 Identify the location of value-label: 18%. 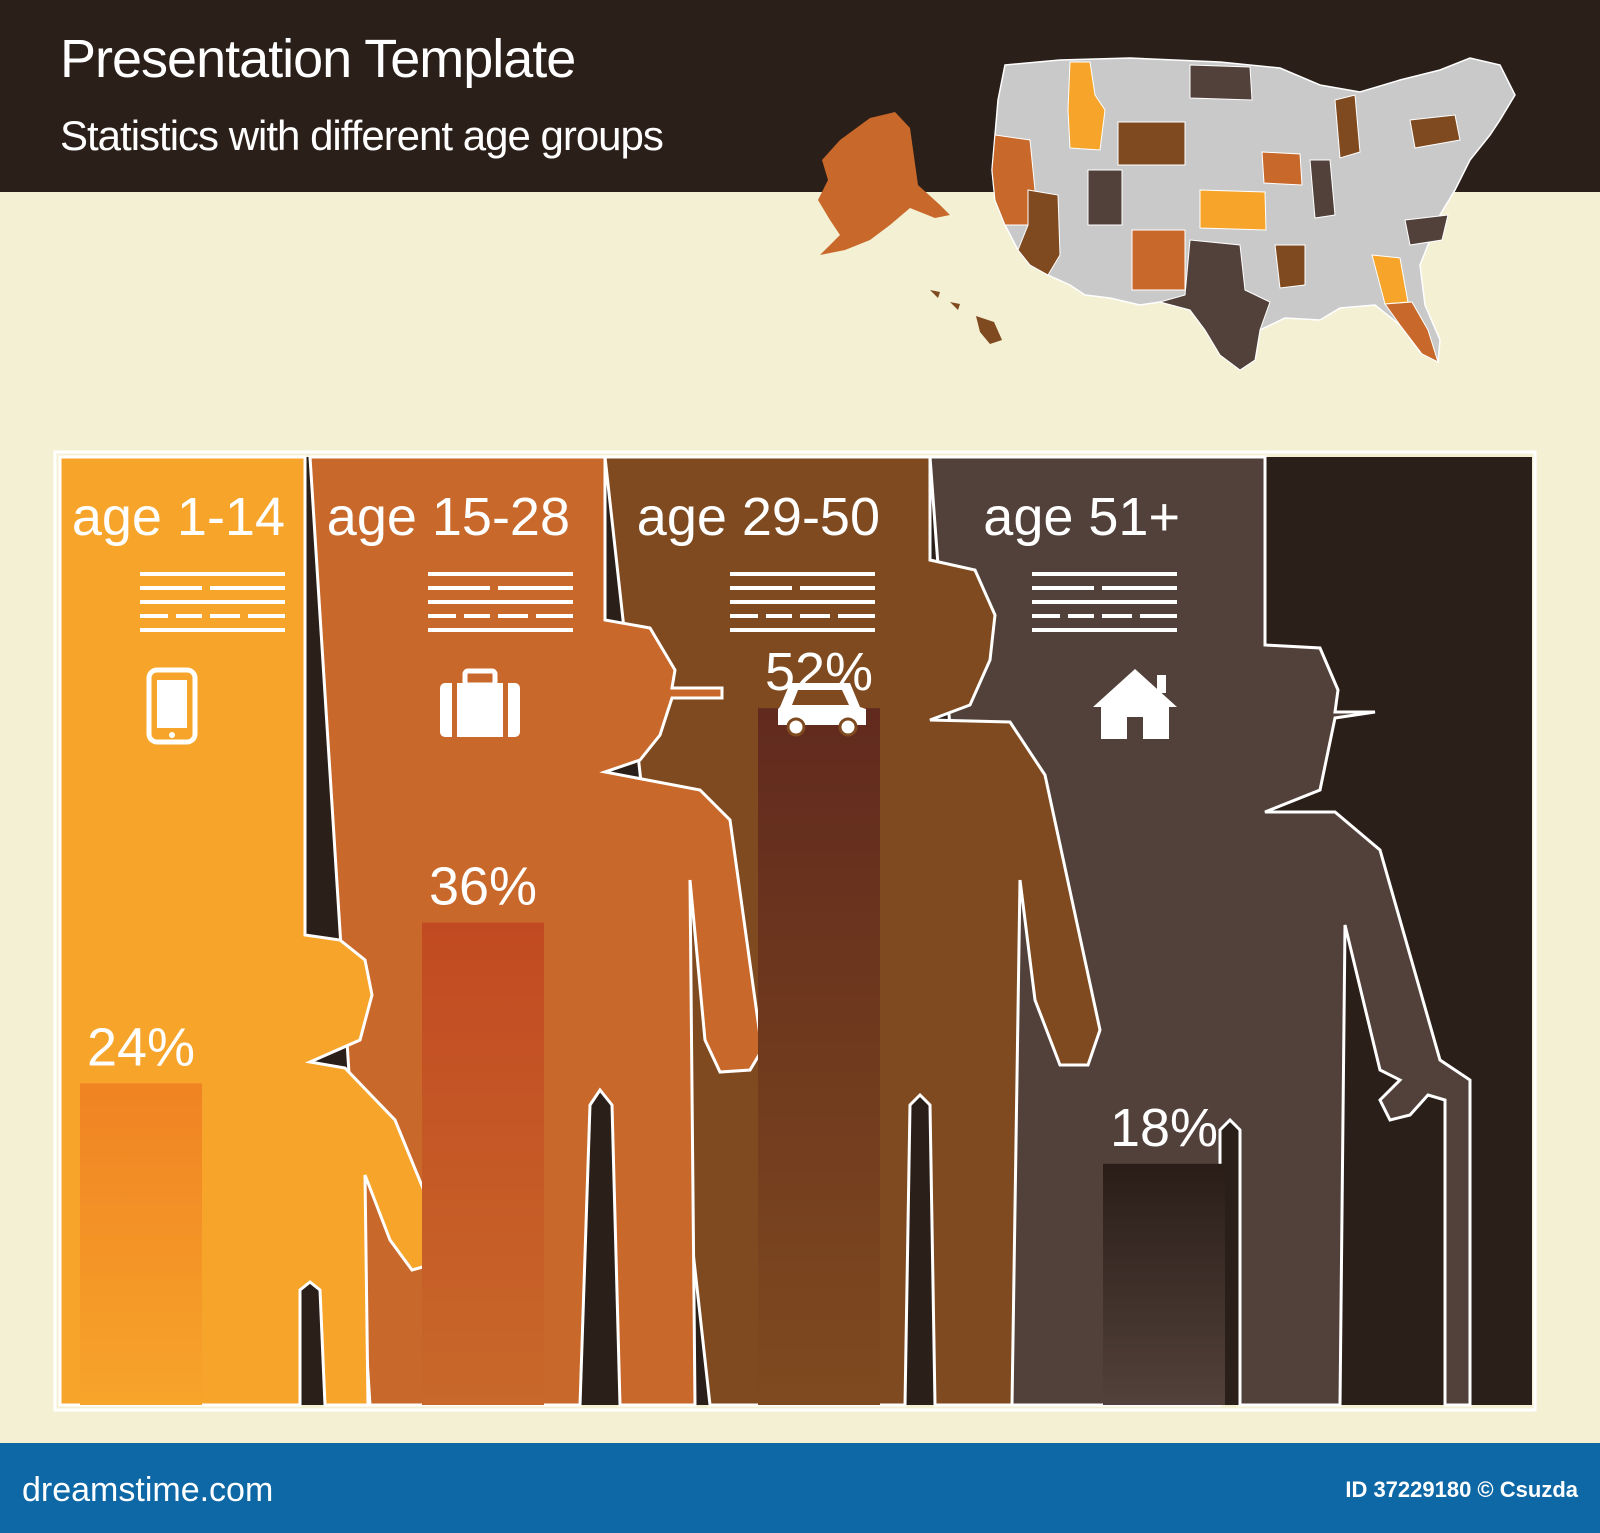
(1164, 1128).